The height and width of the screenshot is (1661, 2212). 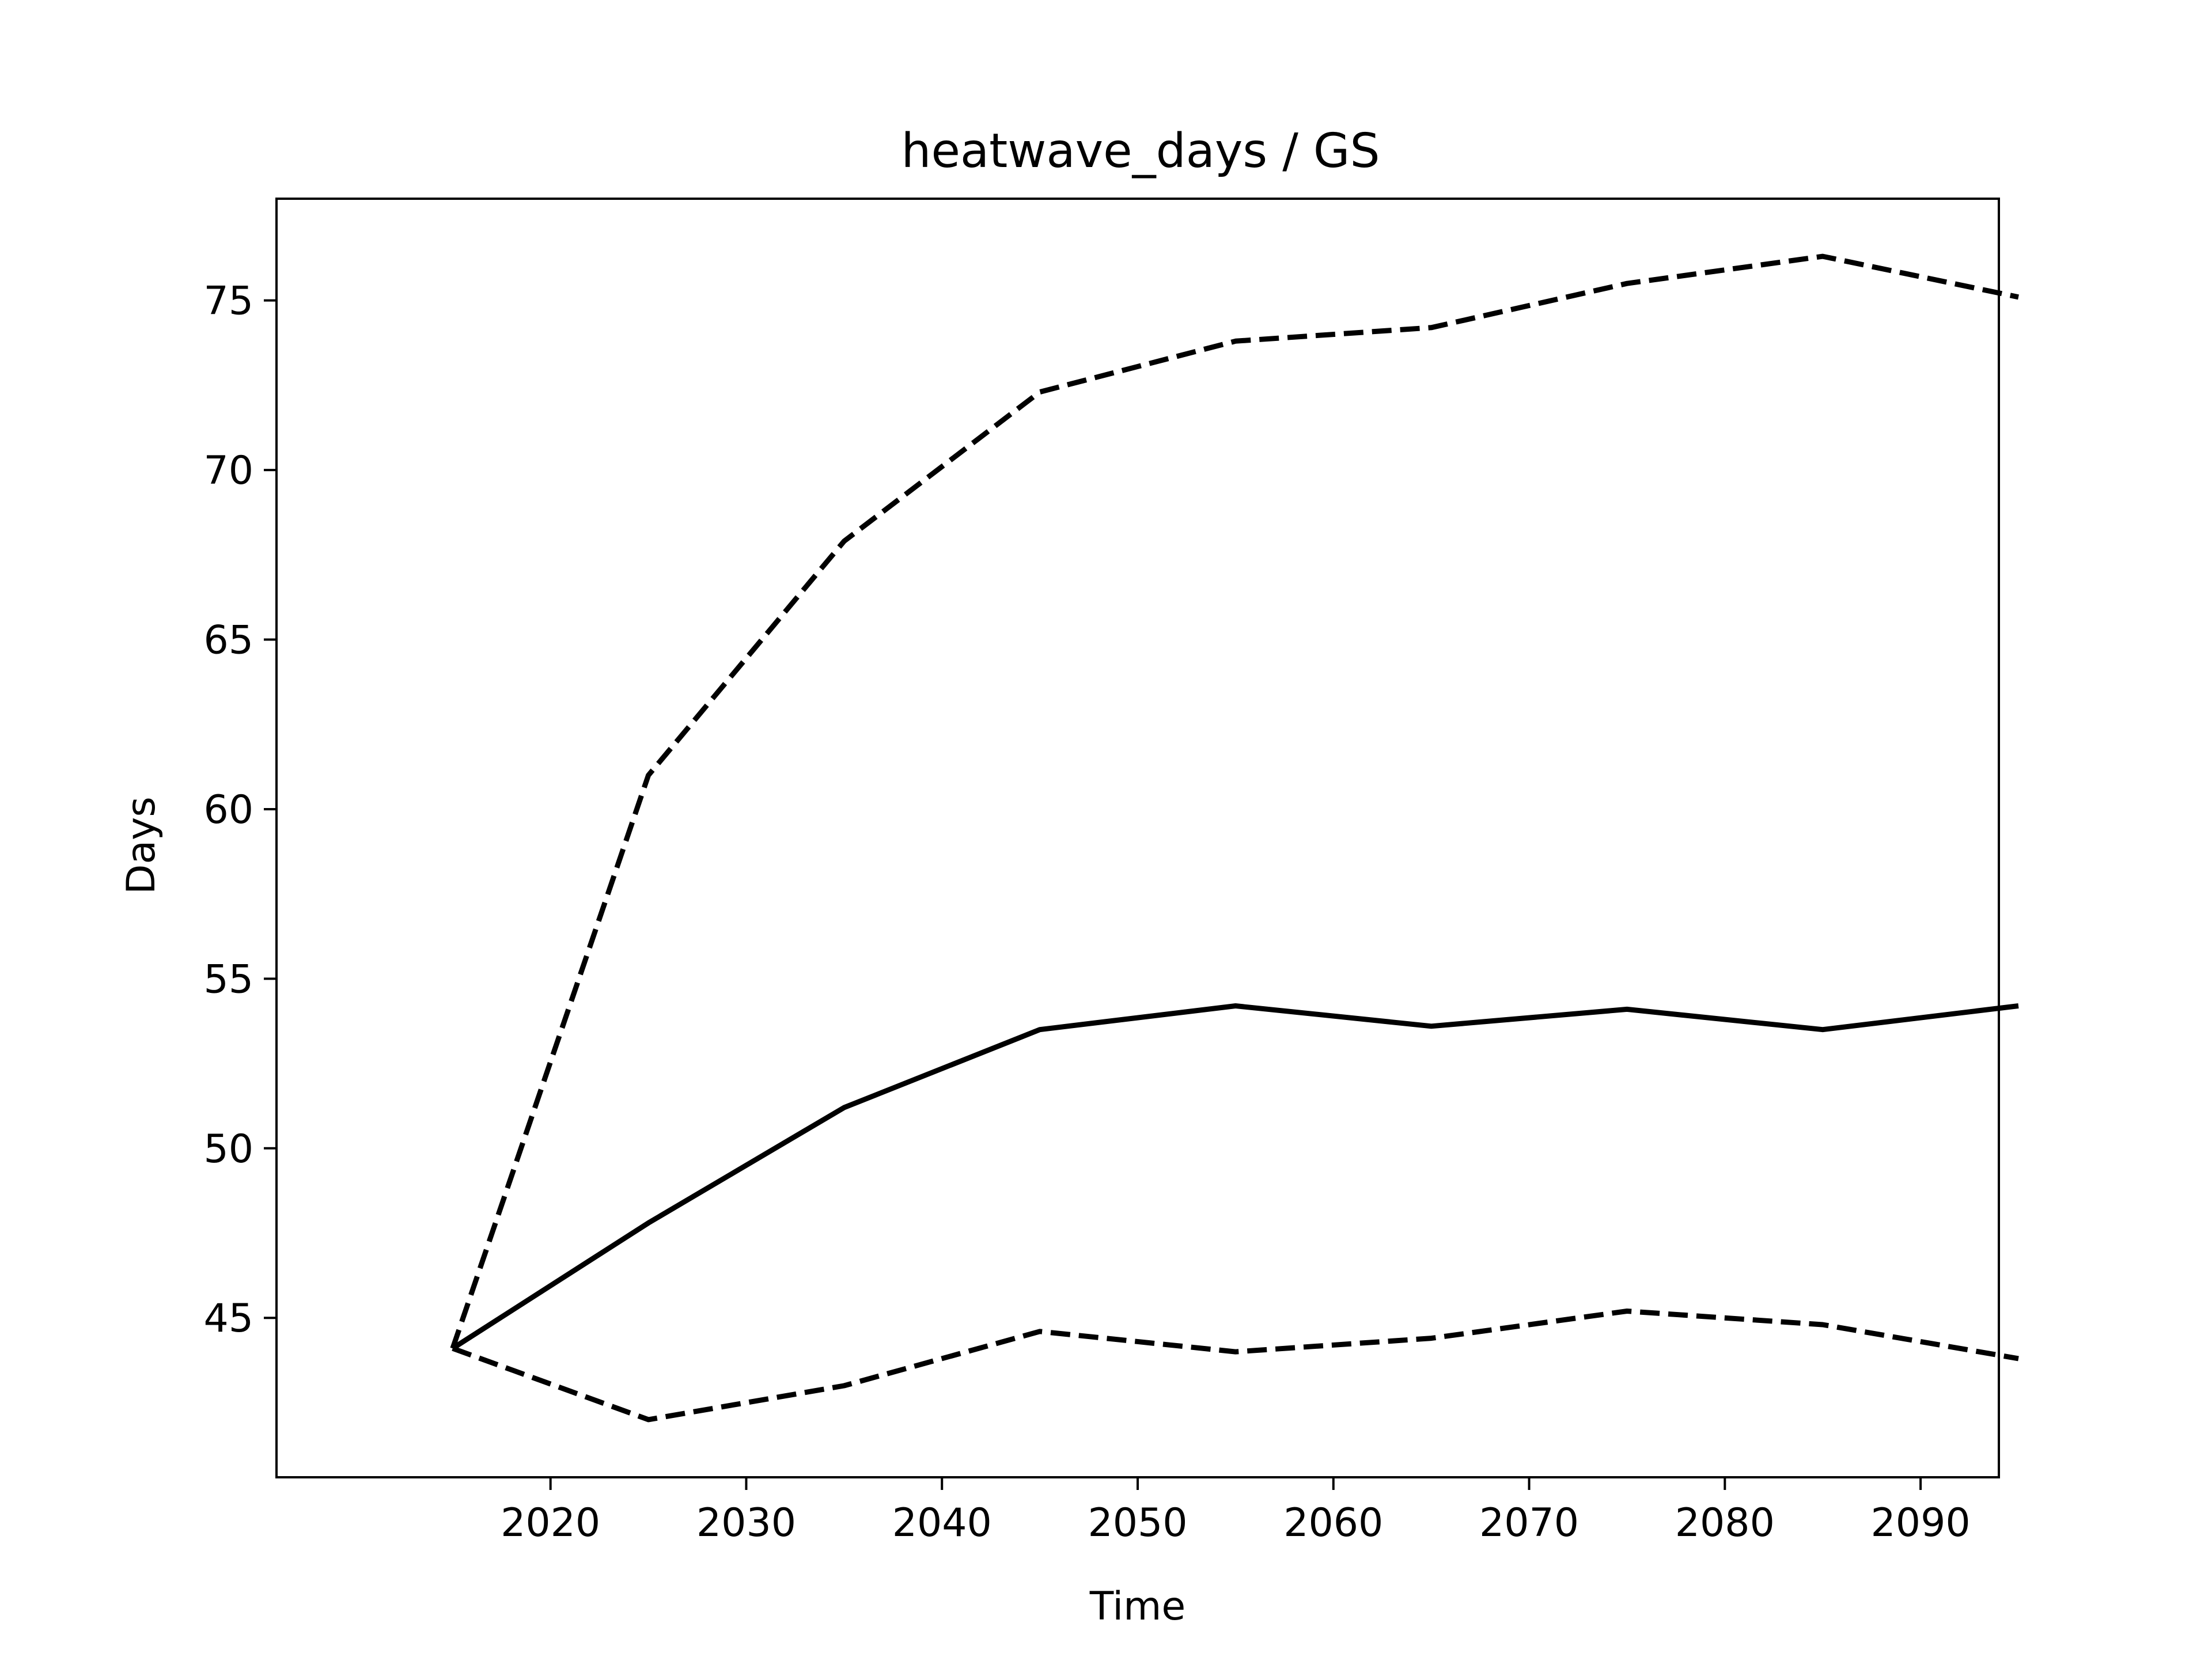 I want to click on y-axis-ticks: 45 50 55 60 65 70 75, so click(x=239, y=810).